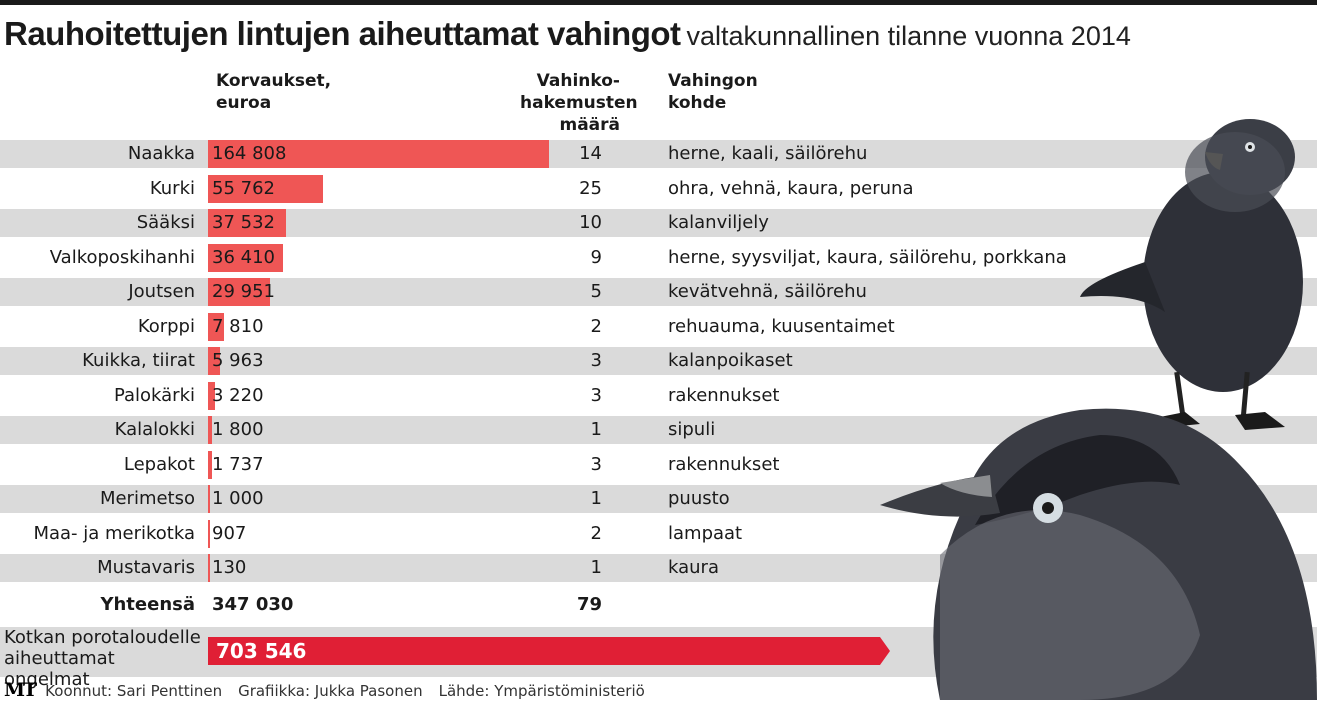  What do you see at coordinates (243, 291) in the screenshot?
I see `value-label: 29 951` at bounding box center [243, 291].